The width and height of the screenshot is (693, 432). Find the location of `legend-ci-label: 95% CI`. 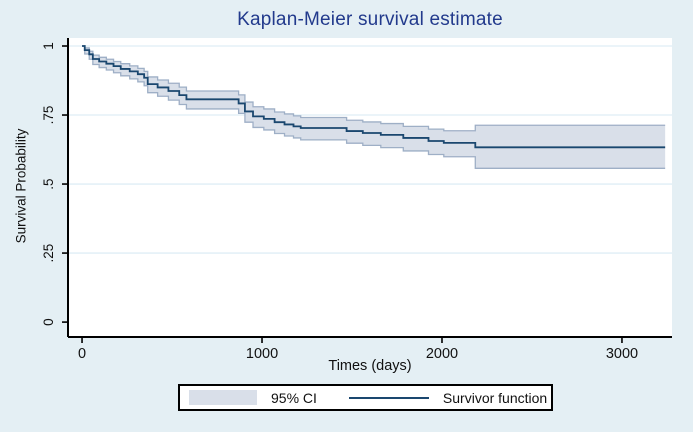

legend-ci-label: 95% CI is located at coordinates (294, 397).